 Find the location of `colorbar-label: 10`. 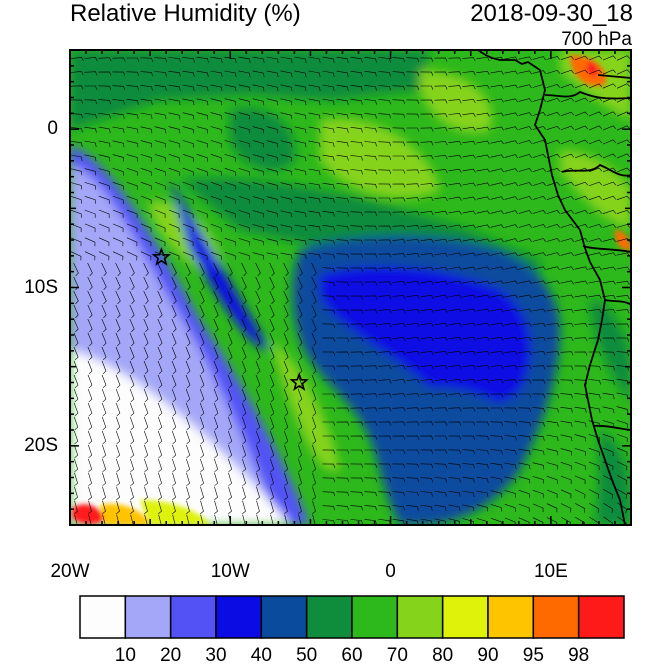

colorbar-label: 10 is located at coordinates (125, 655).